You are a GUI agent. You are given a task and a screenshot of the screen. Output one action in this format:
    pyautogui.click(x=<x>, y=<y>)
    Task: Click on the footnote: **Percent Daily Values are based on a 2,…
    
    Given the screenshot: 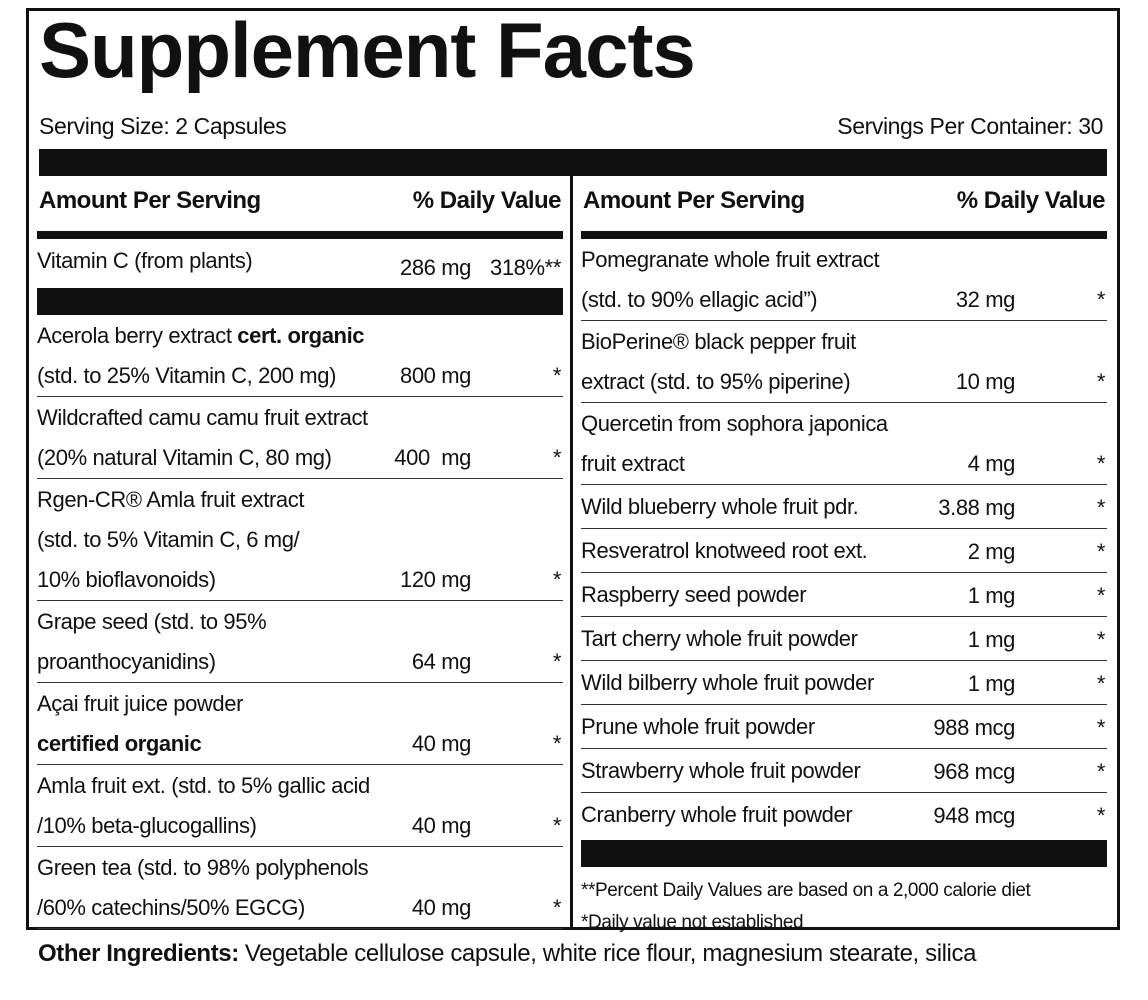 What is the action you would take?
    pyautogui.click(x=806, y=890)
    